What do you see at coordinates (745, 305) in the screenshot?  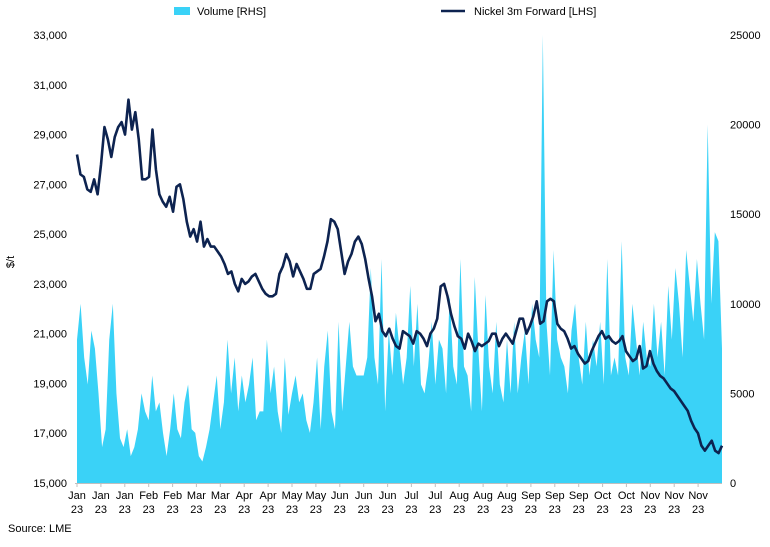 I see `right-tick-label: 10000` at bounding box center [745, 305].